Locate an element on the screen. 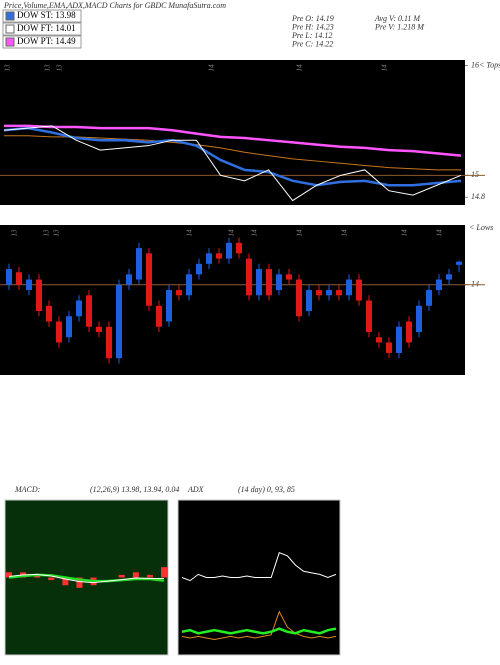  y-tick-label: 14.8 is located at coordinates (478, 196).